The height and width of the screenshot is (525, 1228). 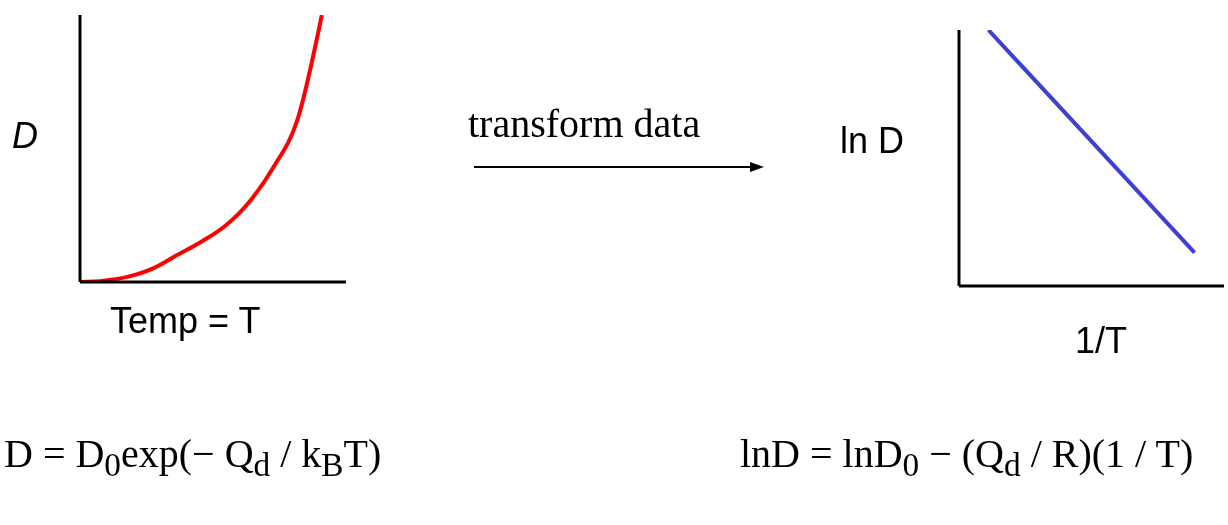 I want to click on y-axis-title: D, so click(x=25, y=136).